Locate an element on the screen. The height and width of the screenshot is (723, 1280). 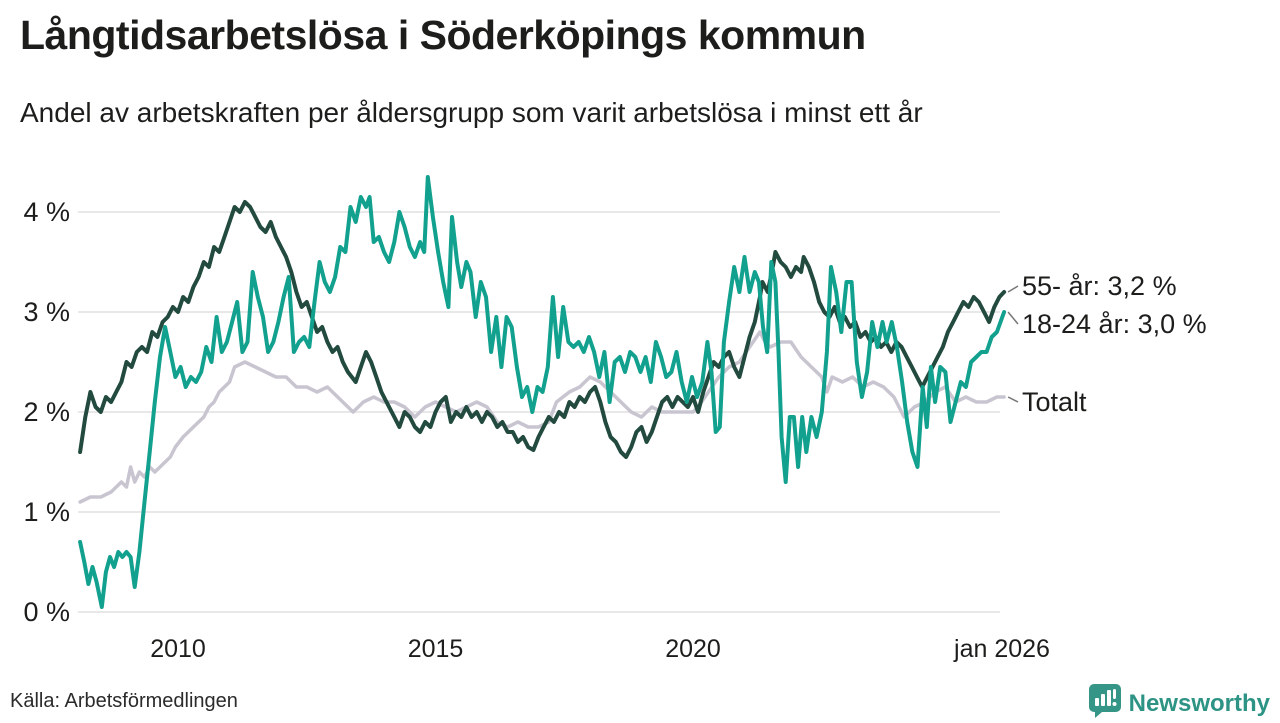
y-axis-tick-label: 1 % is located at coordinates (46, 512).